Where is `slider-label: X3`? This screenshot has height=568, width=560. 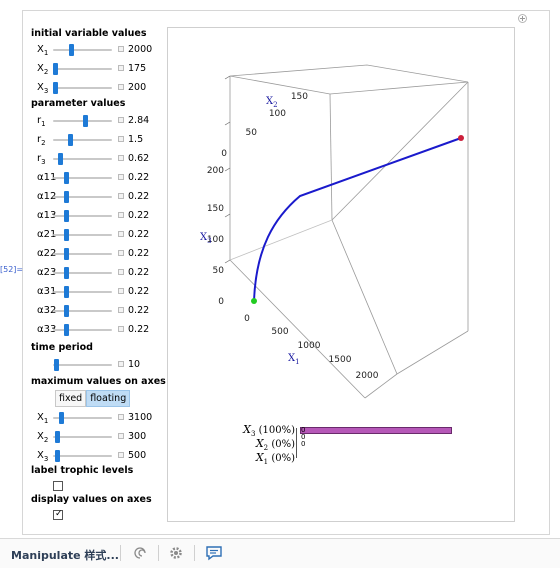 slider-label: X3 is located at coordinates (43, 456).